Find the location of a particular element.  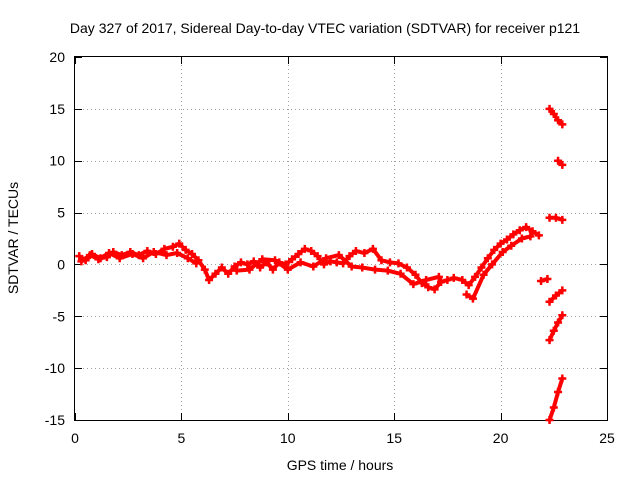

x-tick-label: 5 is located at coordinates (182, 438).